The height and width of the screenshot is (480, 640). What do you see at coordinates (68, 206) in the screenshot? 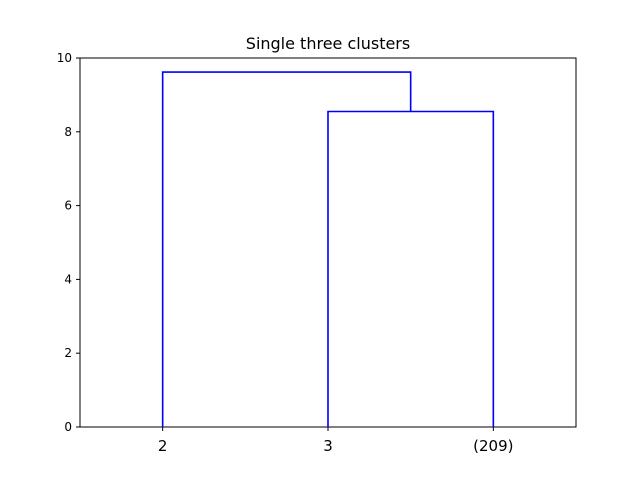
I see `y-tick-label: 6` at bounding box center [68, 206].